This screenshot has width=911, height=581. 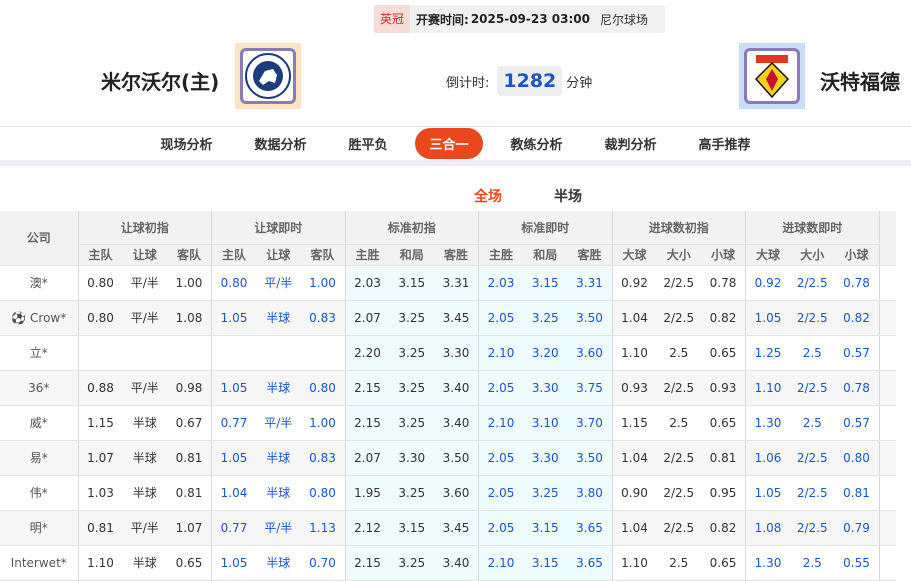 I want to click on odds-cell: 3.65, so click(x=589, y=563).